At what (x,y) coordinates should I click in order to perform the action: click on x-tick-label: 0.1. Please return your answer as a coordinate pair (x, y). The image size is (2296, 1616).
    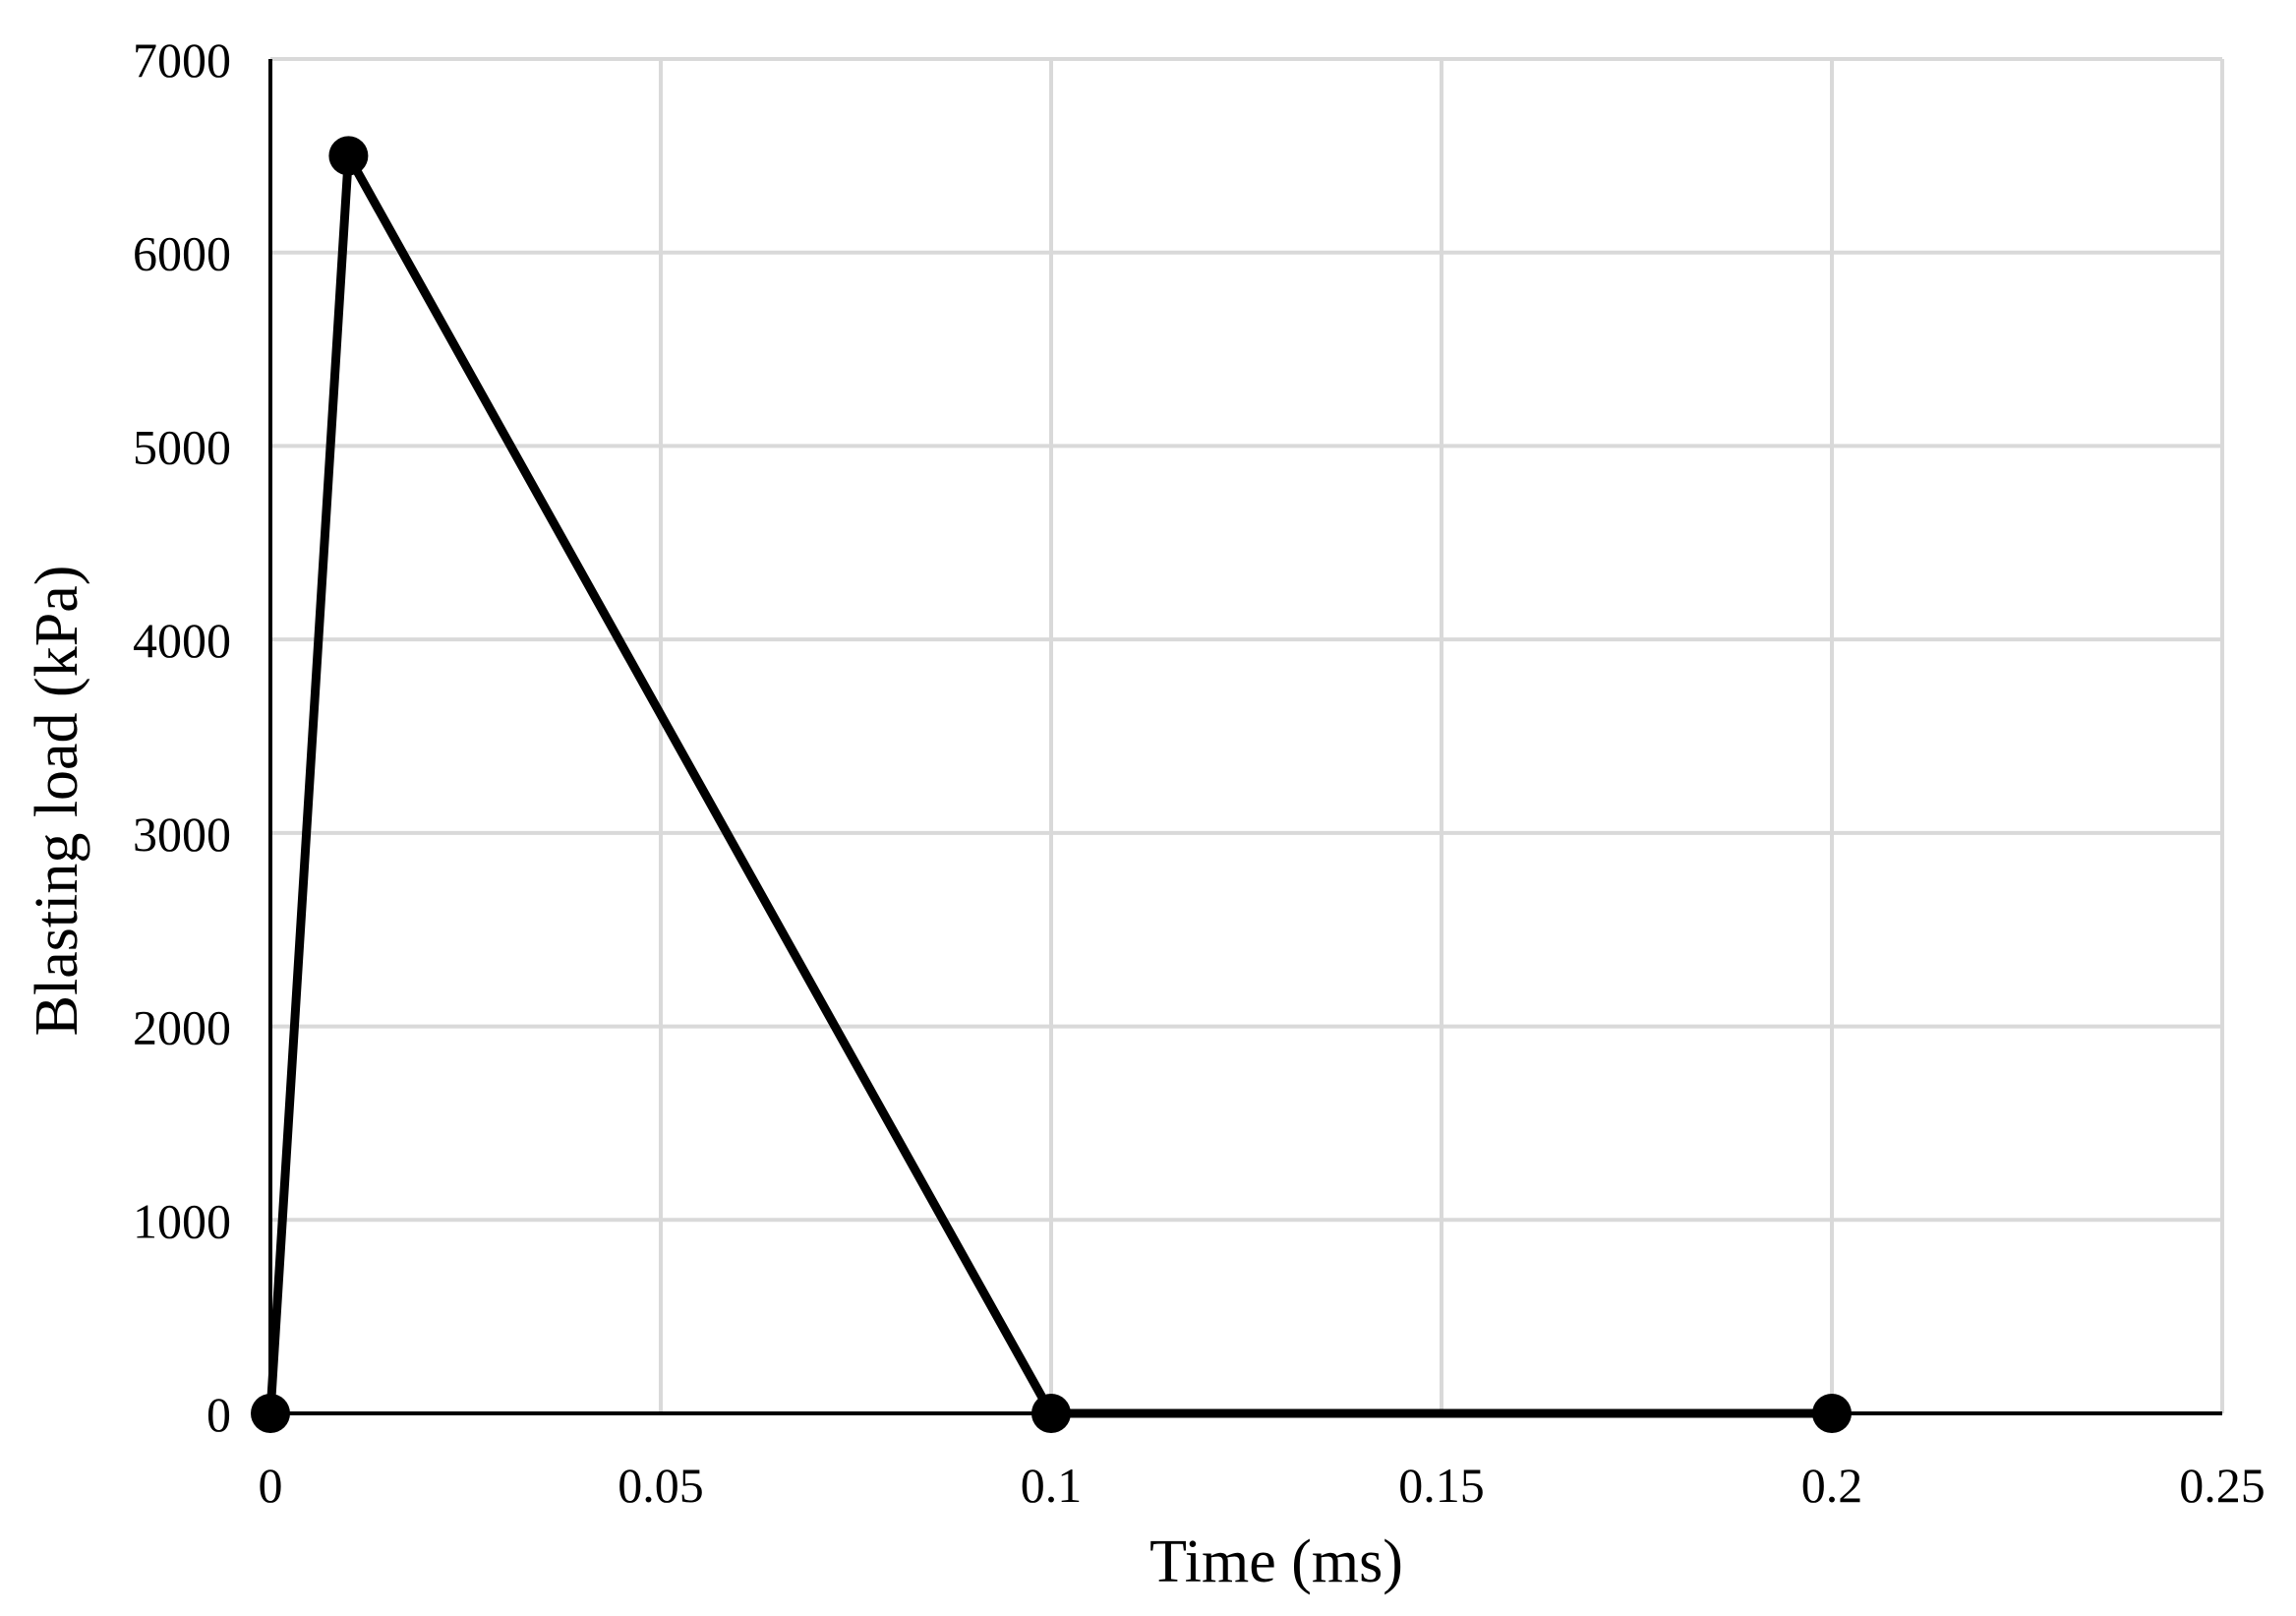
    Looking at the image, I should click on (1052, 1486).